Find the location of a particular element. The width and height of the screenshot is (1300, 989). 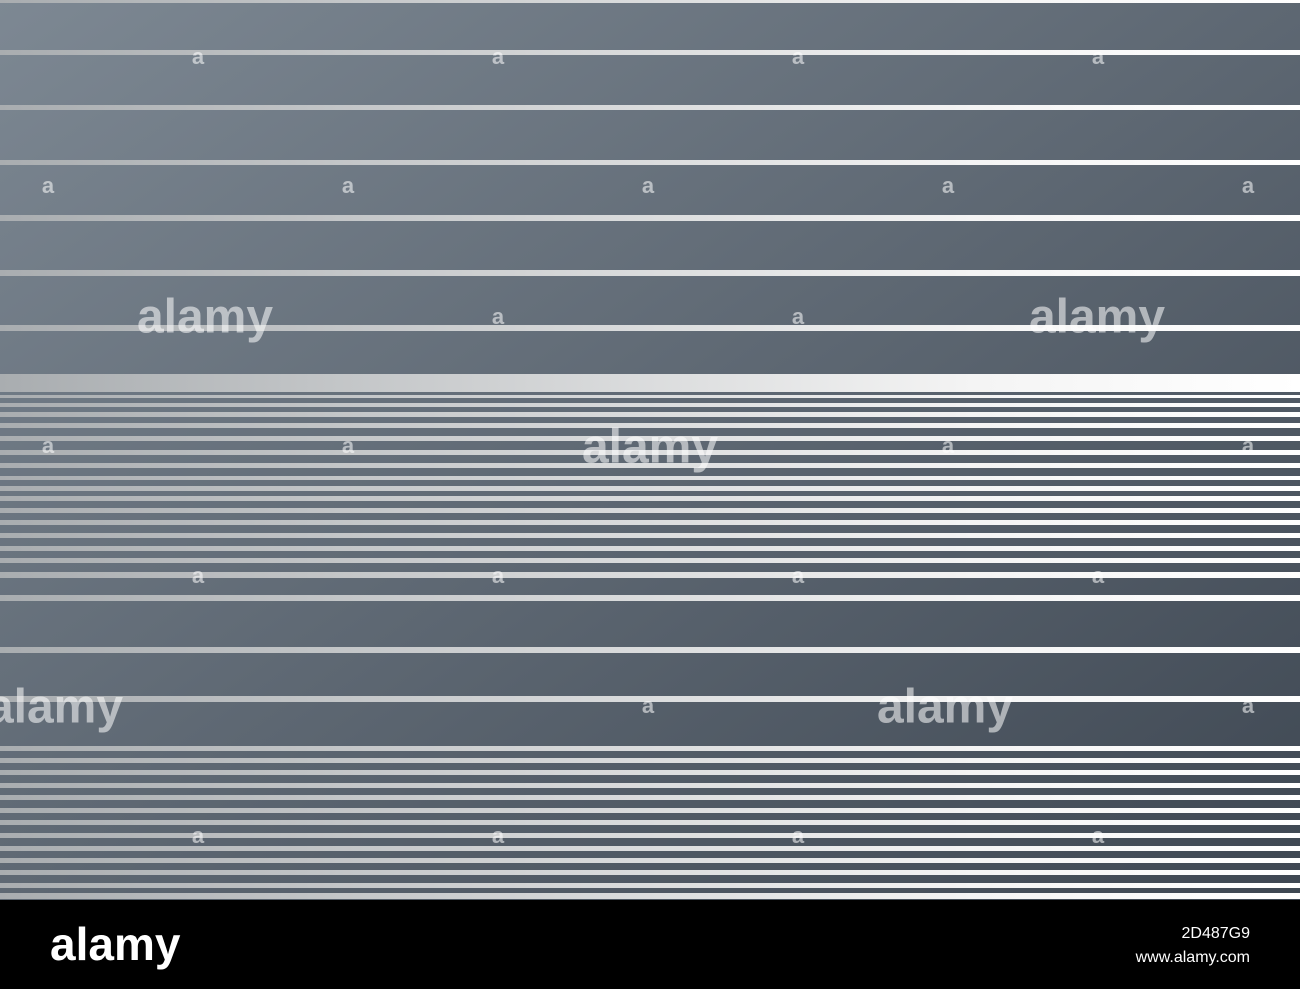

footer-bar is located at coordinates (650, 944).